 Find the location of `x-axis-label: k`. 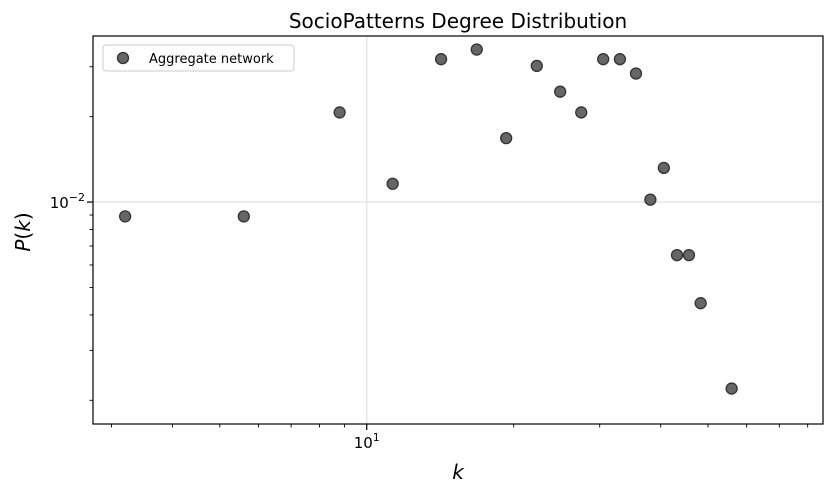

x-axis-label: k is located at coordinates (458, 472).